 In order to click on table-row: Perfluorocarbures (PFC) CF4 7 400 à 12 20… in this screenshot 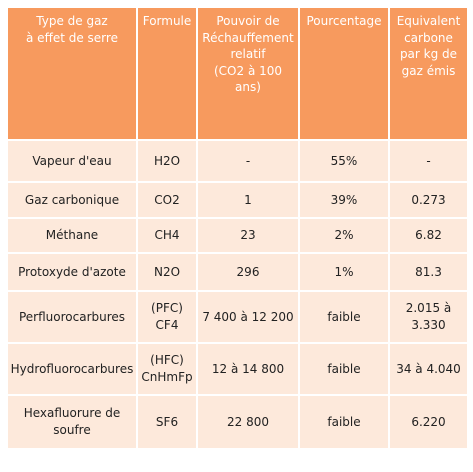, I will do `click(237, 317)`.